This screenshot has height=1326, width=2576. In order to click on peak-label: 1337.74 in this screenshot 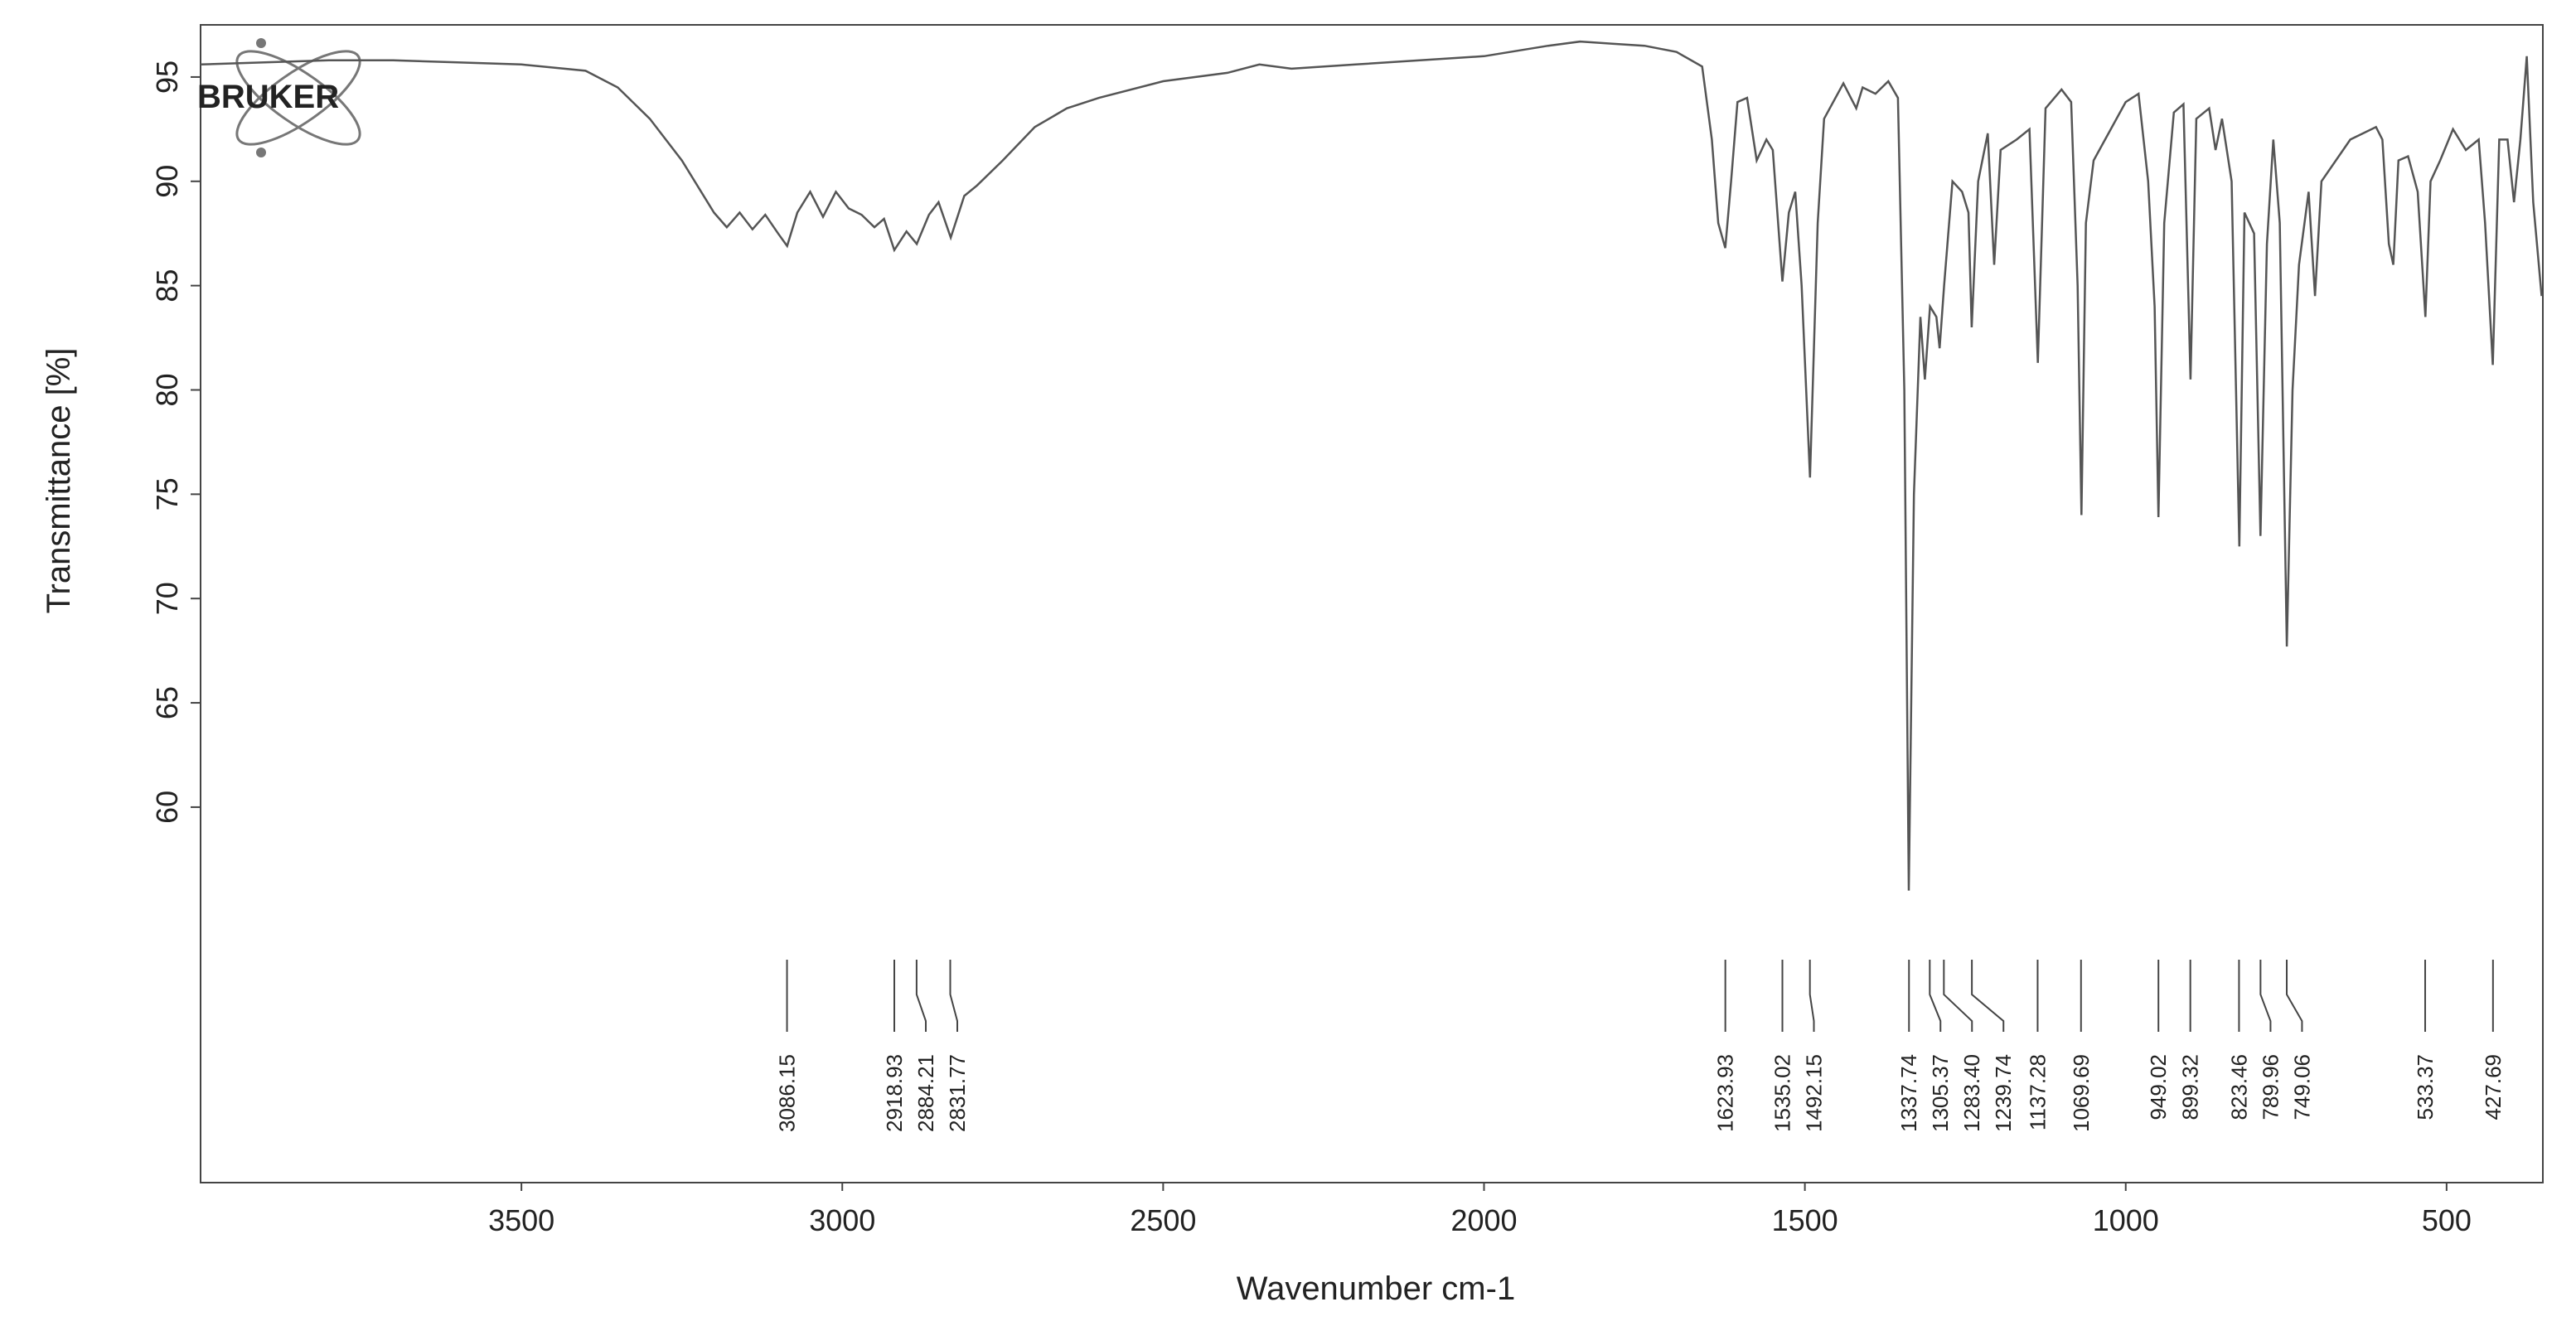, I will do `click(1908, 1093)`.